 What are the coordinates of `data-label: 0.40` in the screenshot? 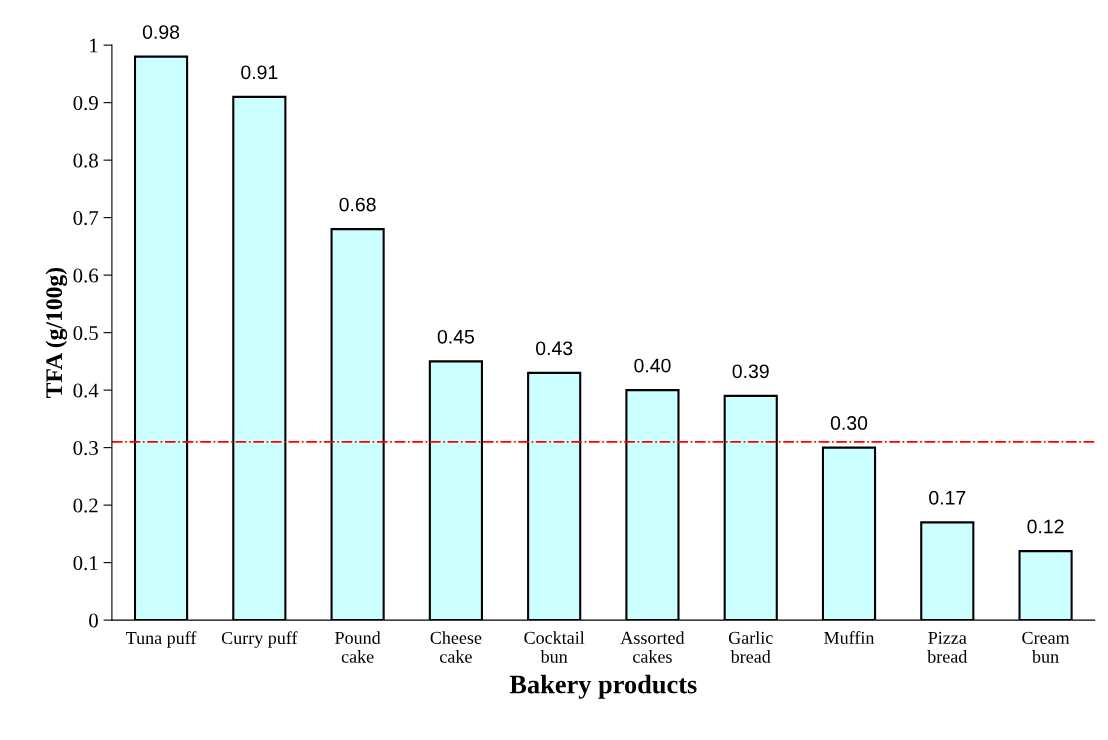 It's located at (652, 365).